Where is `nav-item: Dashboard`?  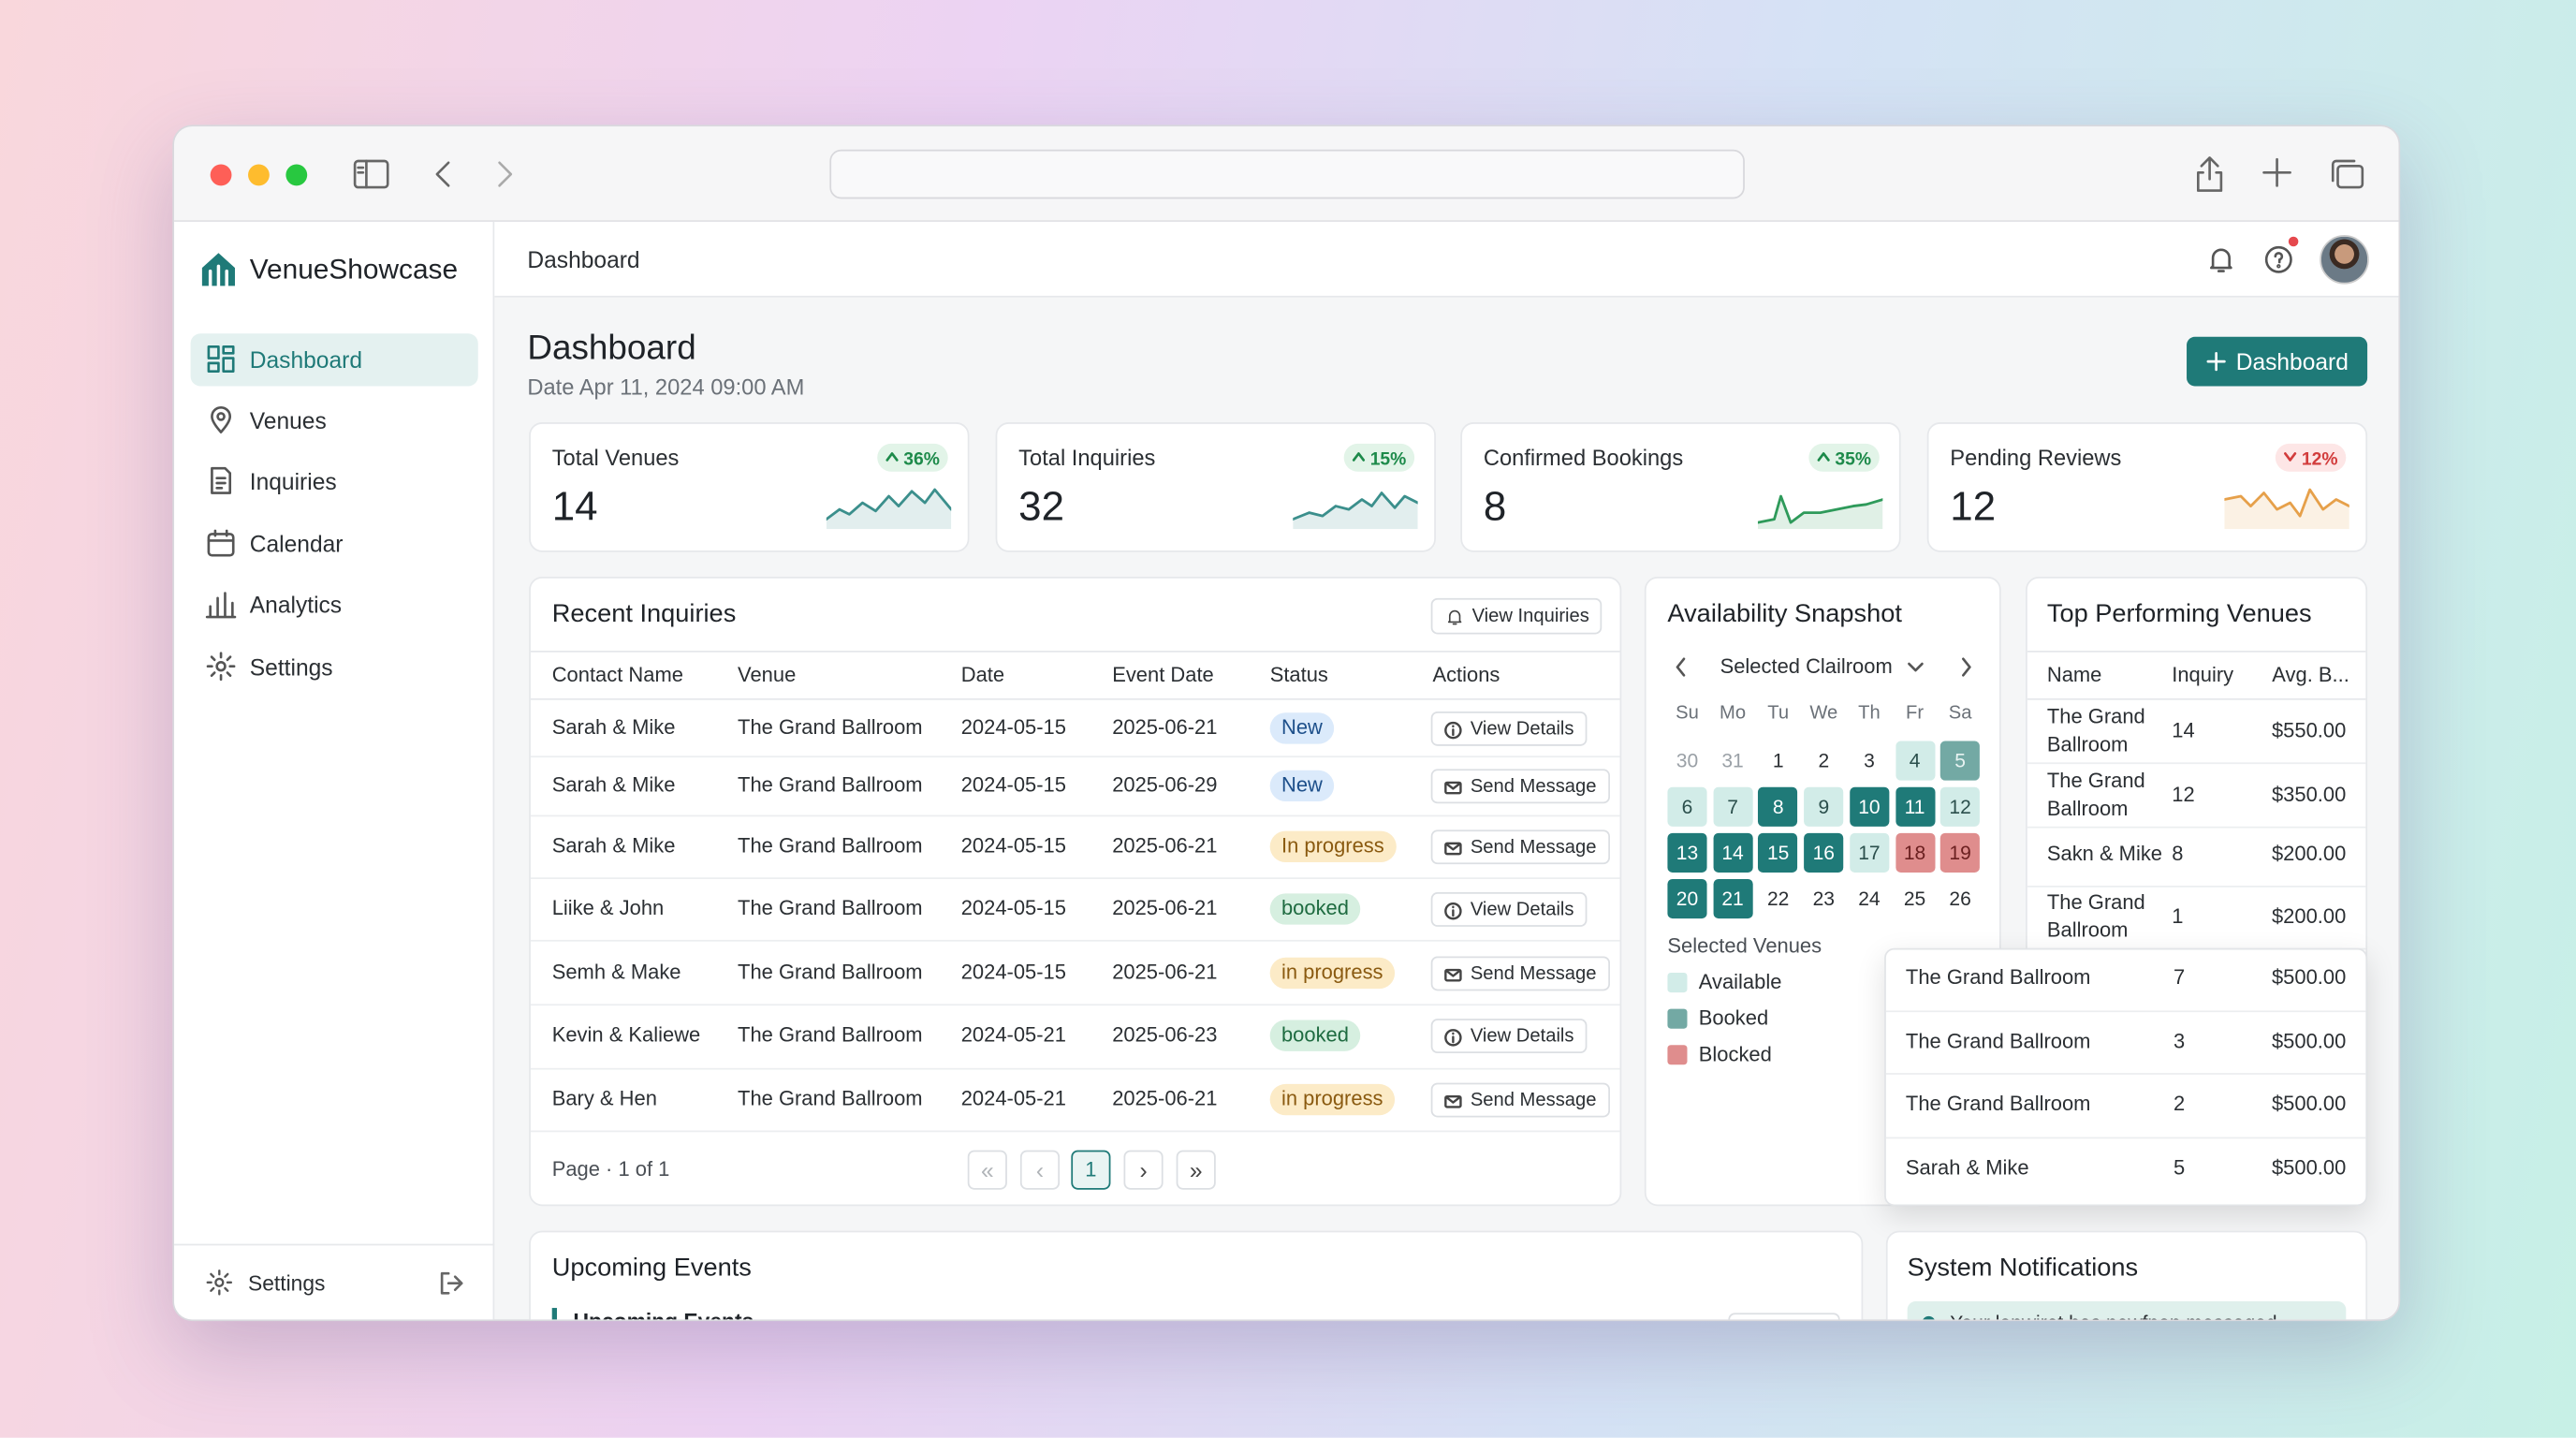
nav-item: Dashboard is located at coordinates (334, 360).